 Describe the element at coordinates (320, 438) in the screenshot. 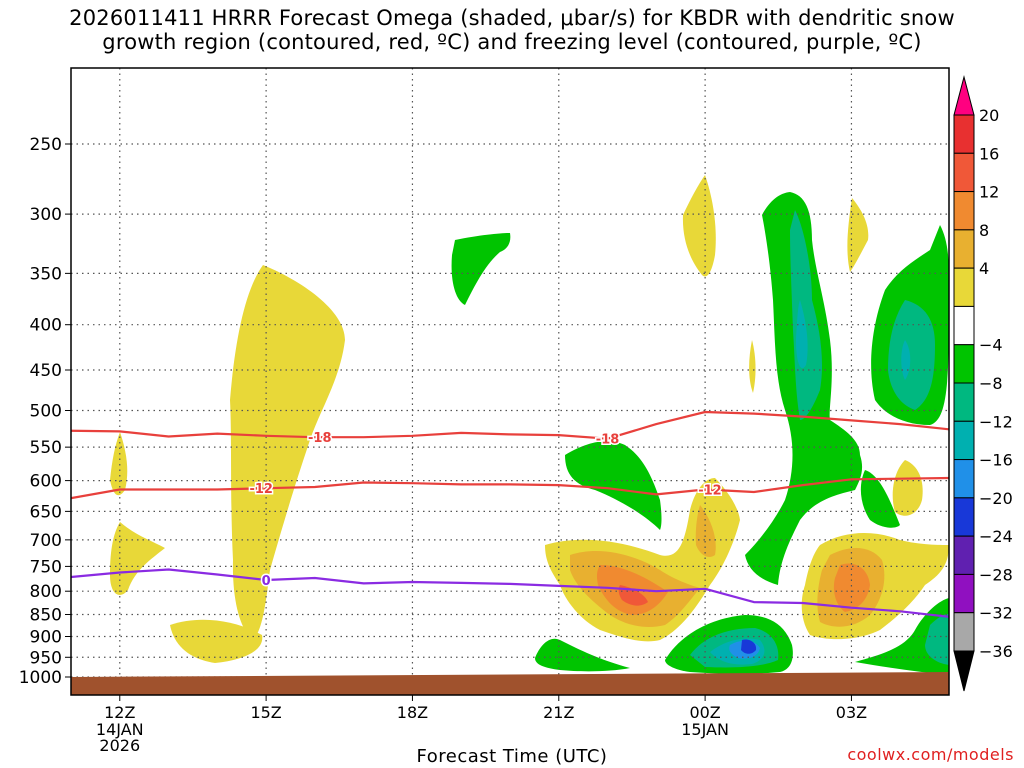

I see `contour-label--18-0: -18` at that location.